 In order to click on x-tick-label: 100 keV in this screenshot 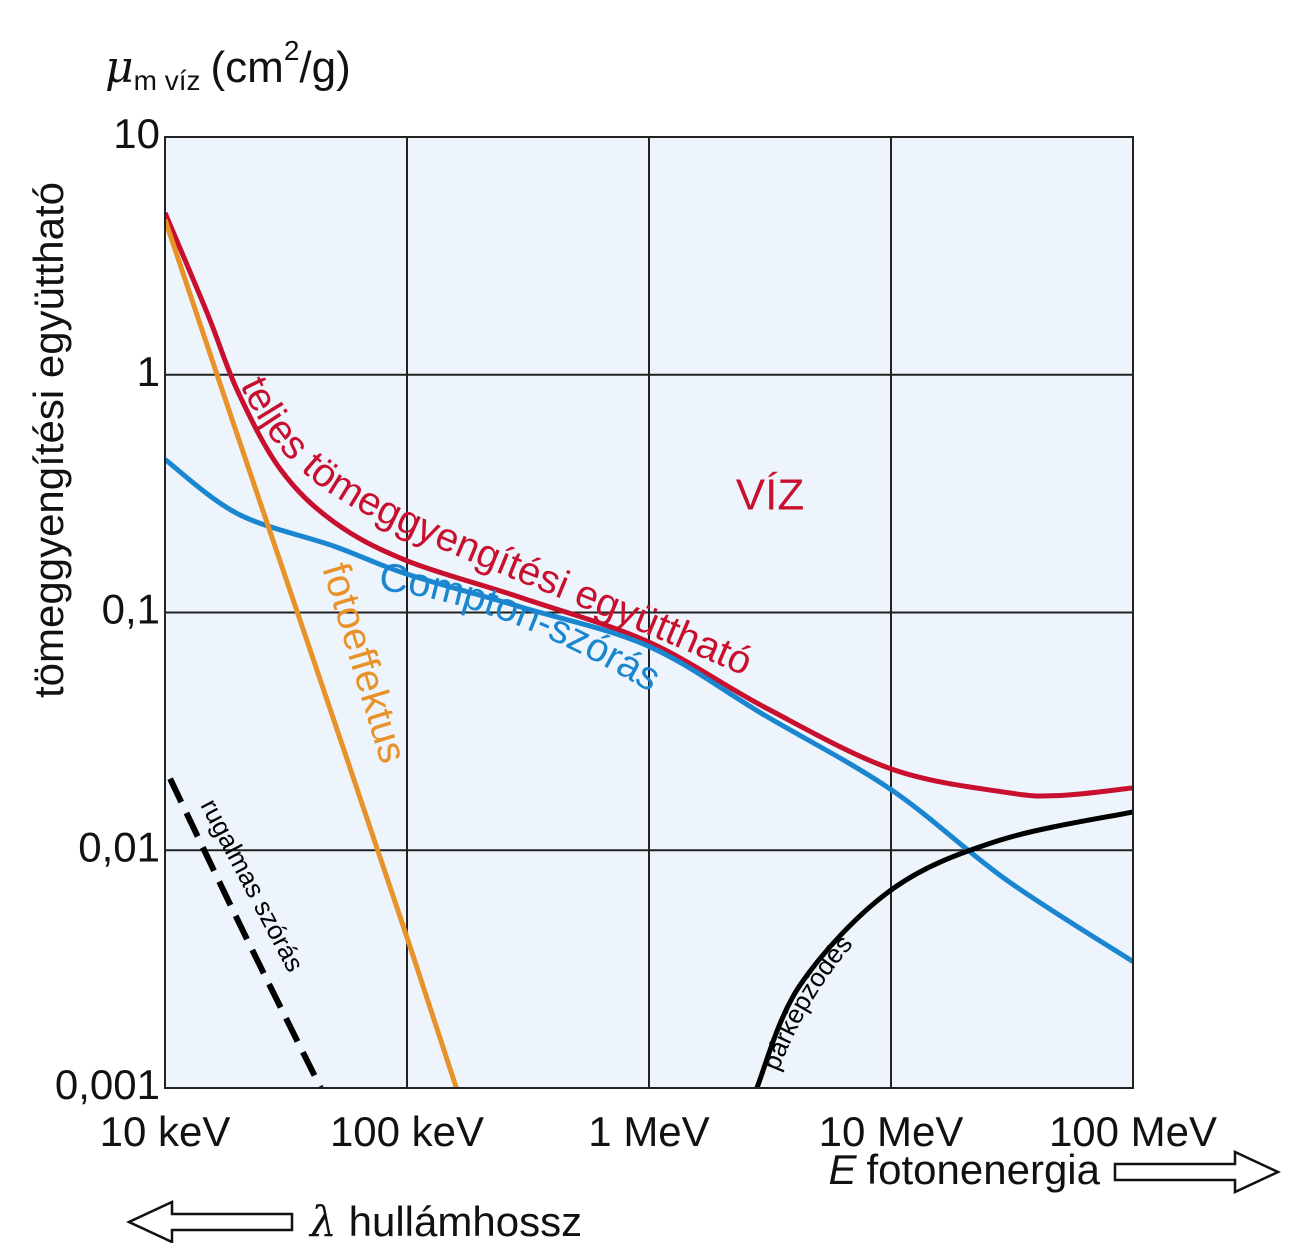, I will do `click(407, 1131)`.